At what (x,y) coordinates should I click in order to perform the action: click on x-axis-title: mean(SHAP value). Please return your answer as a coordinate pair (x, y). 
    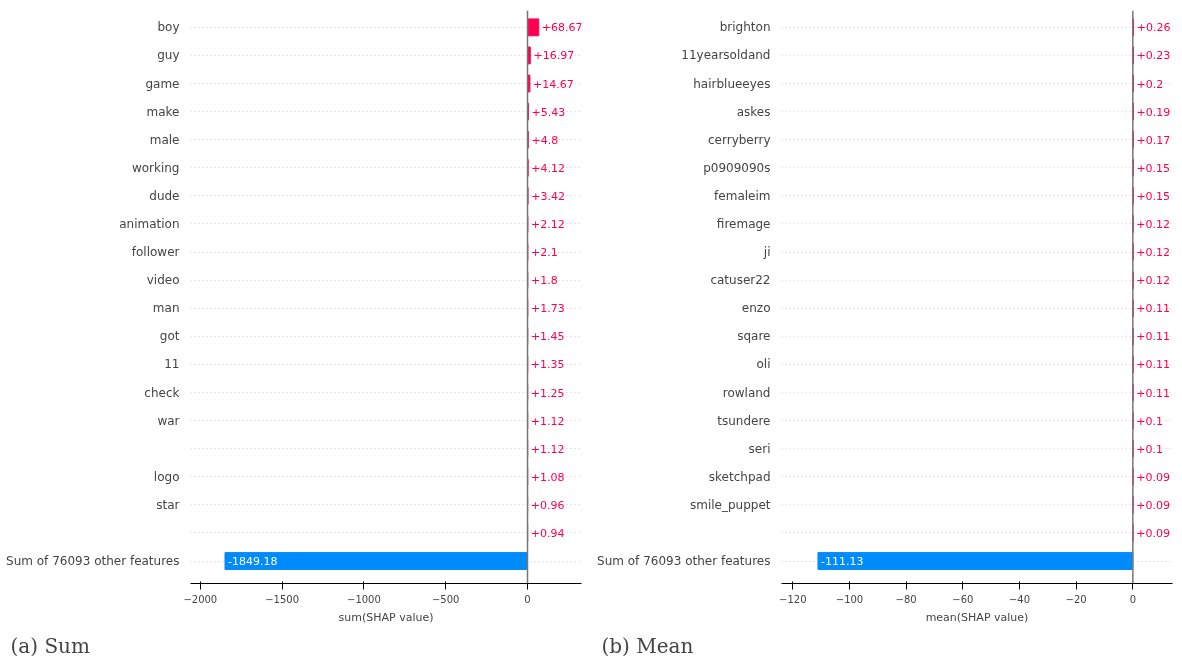
    Looking at the image, I should click on (977, 617).